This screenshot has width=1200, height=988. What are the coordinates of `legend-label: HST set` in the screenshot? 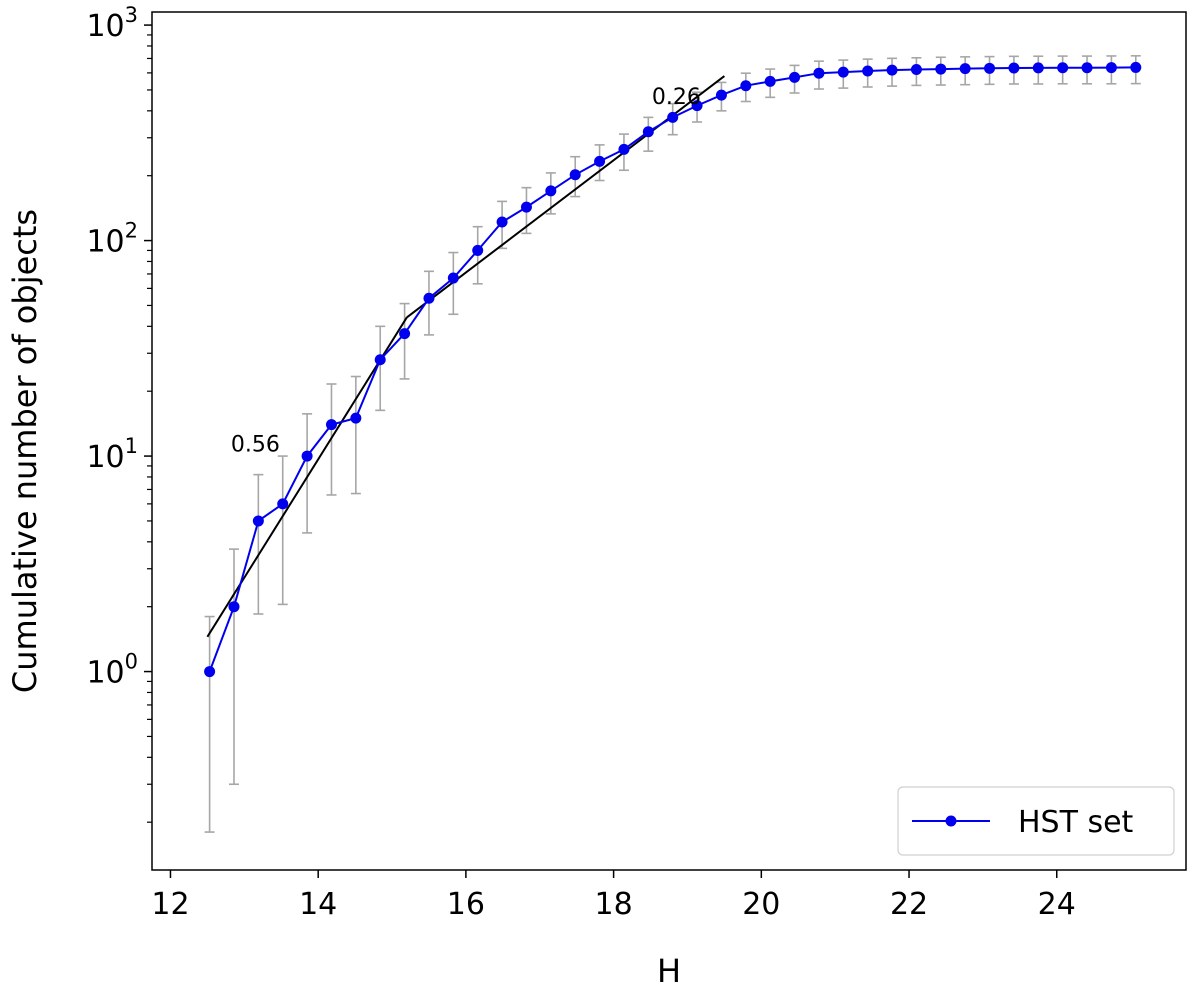 It's located at (1076, 822).